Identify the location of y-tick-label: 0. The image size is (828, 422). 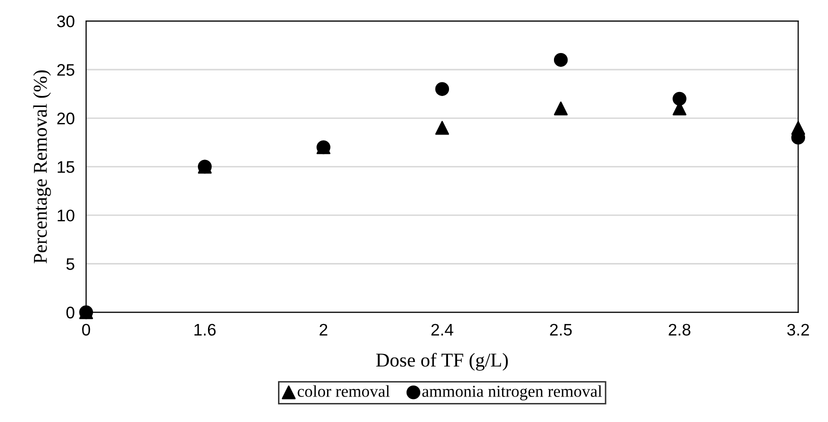
(70, 312).